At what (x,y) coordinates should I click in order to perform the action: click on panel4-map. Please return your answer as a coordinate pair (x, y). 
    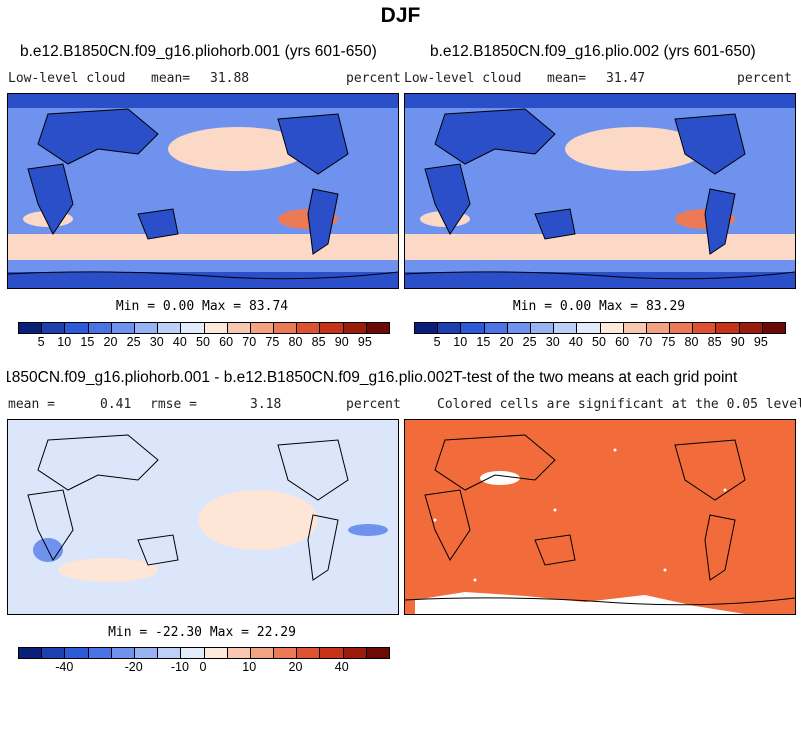
    Looking at the image, I should click on (600, 517).